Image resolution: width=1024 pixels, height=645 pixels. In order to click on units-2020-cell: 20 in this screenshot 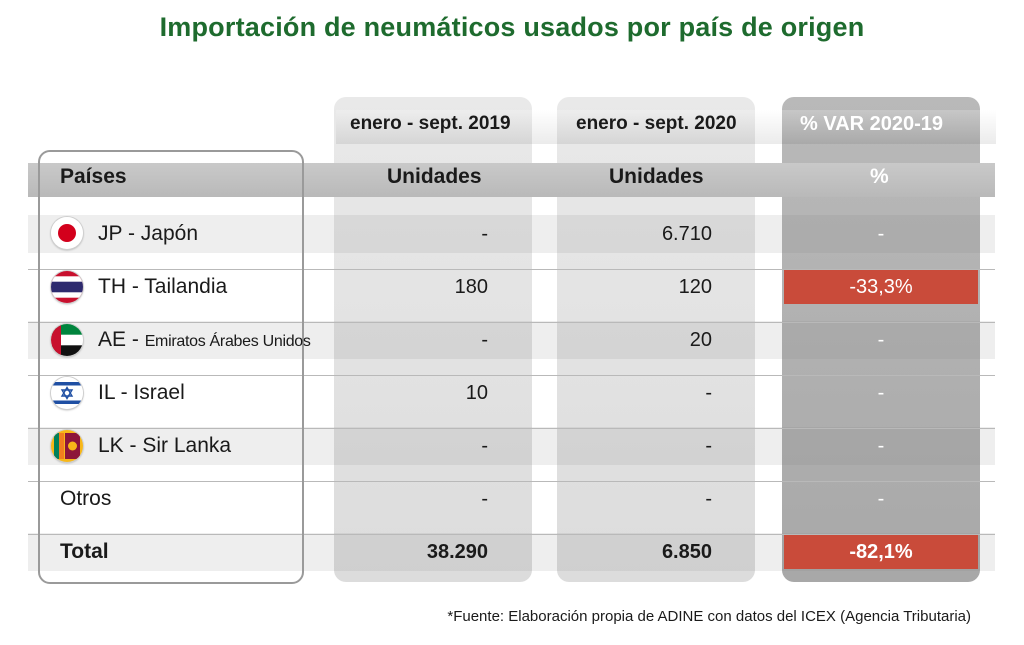, I will do `click(700, 340)`.